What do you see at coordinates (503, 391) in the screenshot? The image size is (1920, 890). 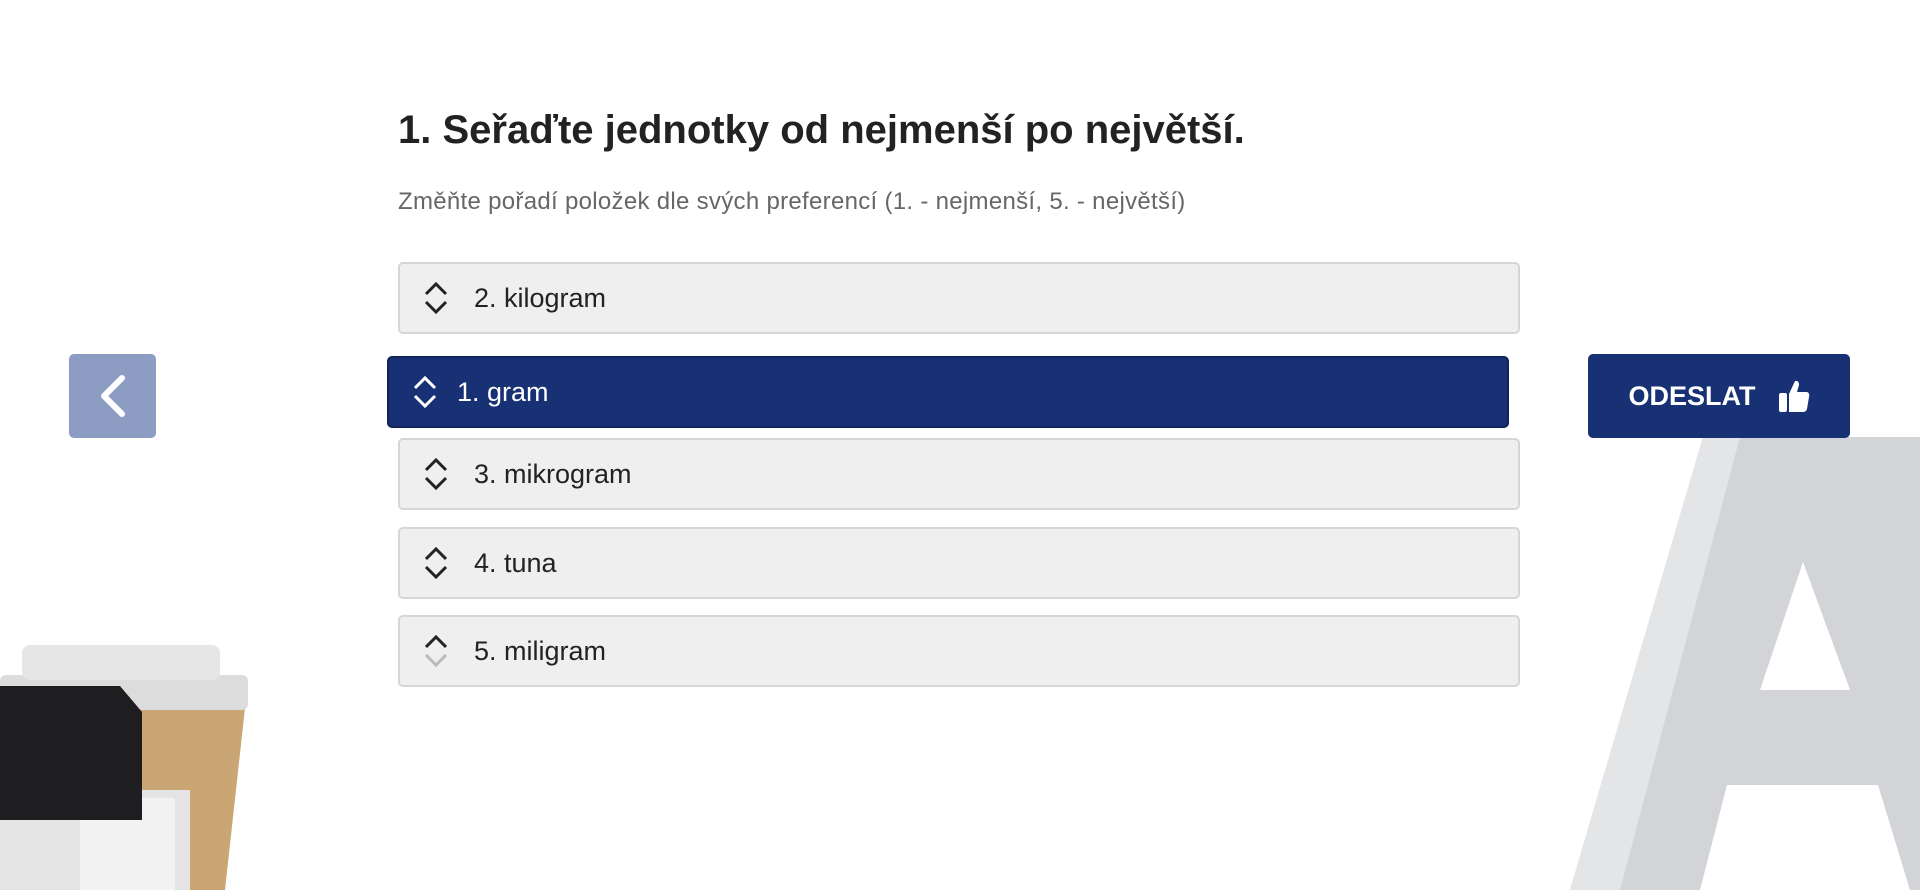 I see `item-label: 1. gram` at bounding box center [503, 391].